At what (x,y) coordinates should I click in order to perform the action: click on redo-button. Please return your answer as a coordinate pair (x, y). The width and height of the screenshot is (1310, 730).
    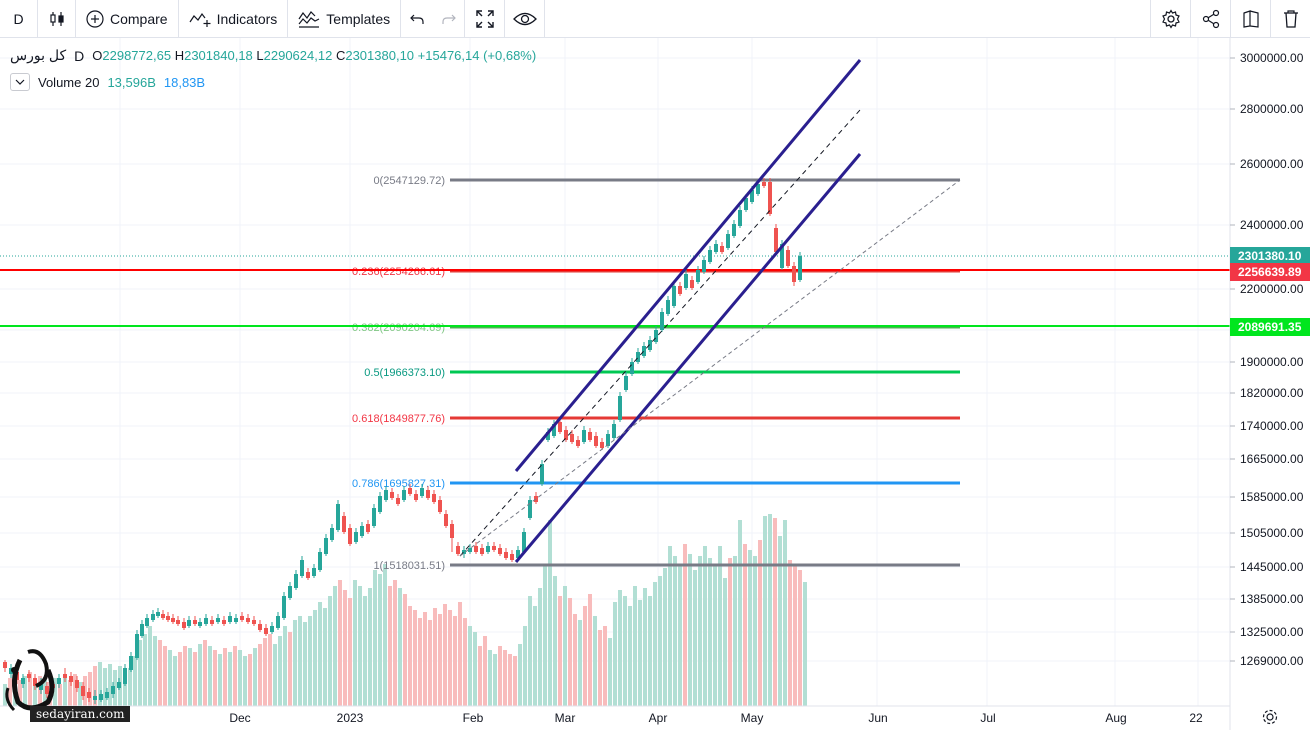
    Looking at the image, I should click on (449, 19).